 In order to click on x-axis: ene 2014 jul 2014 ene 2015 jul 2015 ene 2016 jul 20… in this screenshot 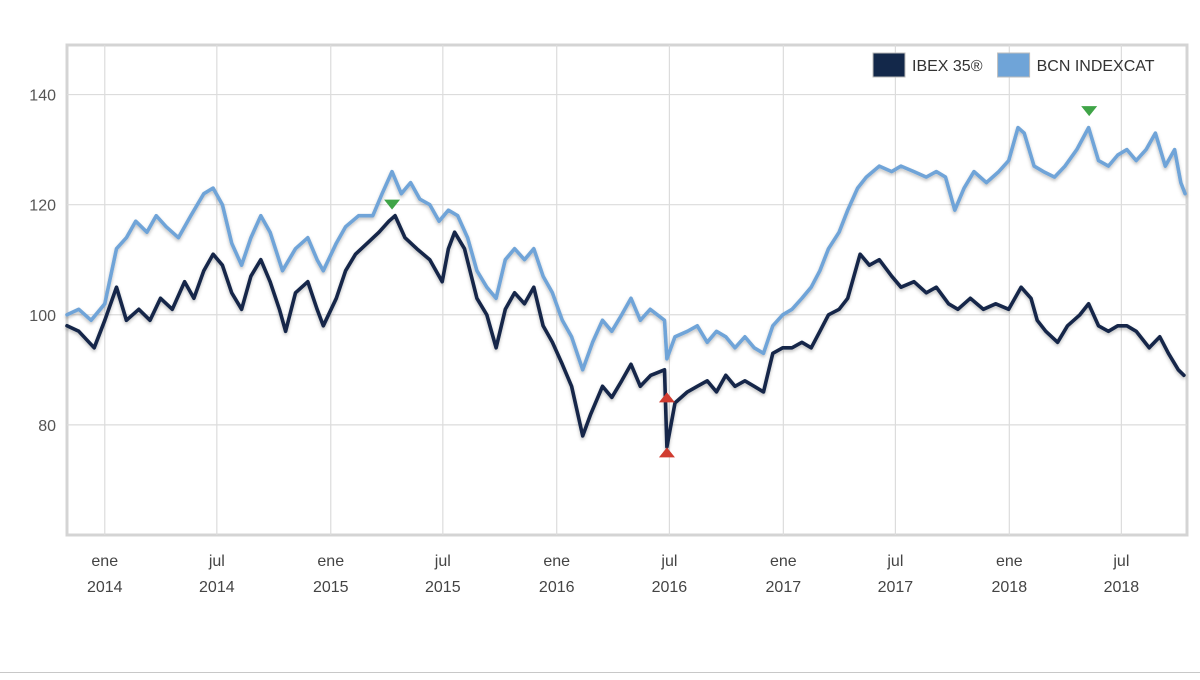, I will do `click(613, 574)`.